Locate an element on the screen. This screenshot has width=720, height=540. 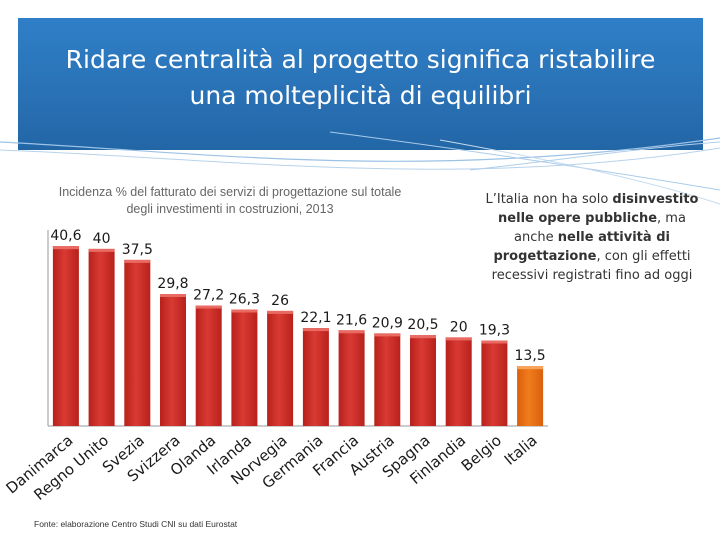
bar-norvegia is located at coordinates (280, 368).